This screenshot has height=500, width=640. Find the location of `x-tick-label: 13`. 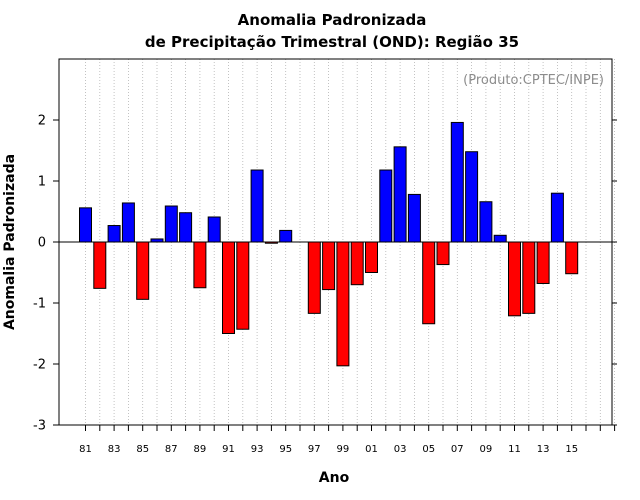

x-tick-label: 13 is located at coordinates (543, 449).